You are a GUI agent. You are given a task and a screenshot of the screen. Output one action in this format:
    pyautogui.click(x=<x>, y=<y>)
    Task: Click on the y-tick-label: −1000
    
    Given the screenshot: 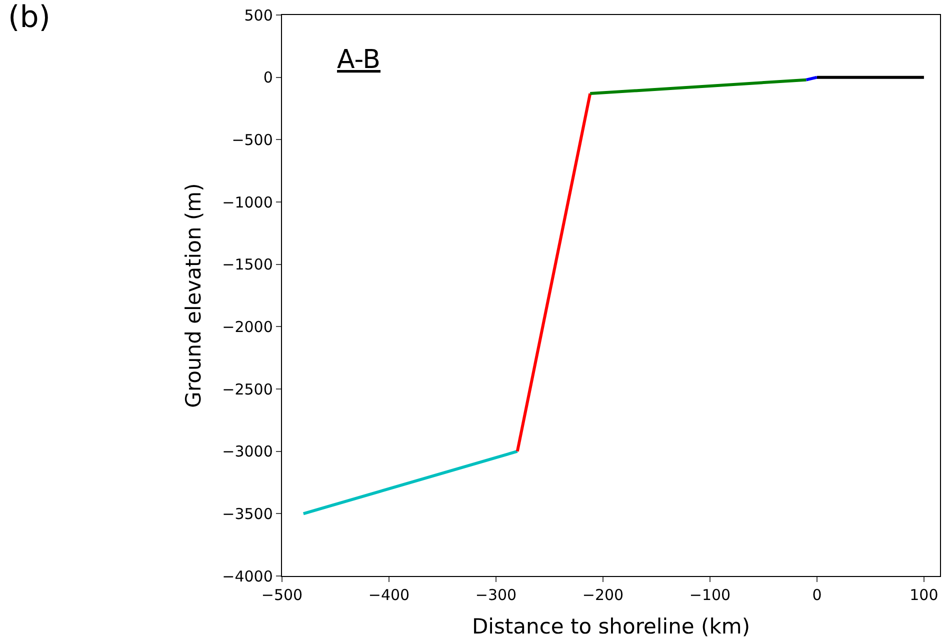 What is the action you would take?
    pyautogui.click(x=247, y=202)
    